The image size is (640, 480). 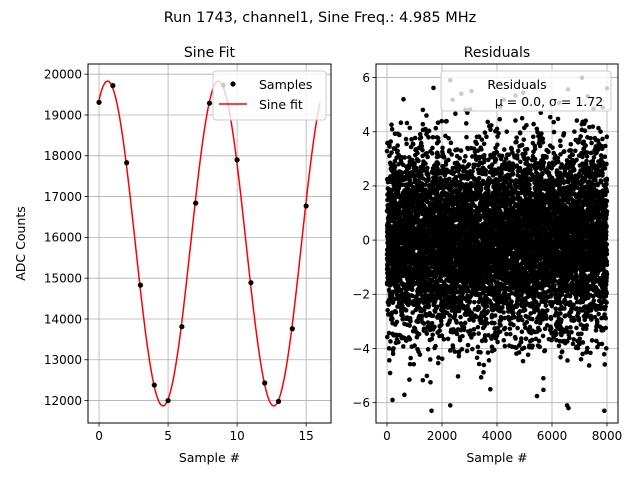 What do you see at coordinates (168, 436) in the screenshot?
I see `x-tick-label: 5` at bounding box center [168, 436].